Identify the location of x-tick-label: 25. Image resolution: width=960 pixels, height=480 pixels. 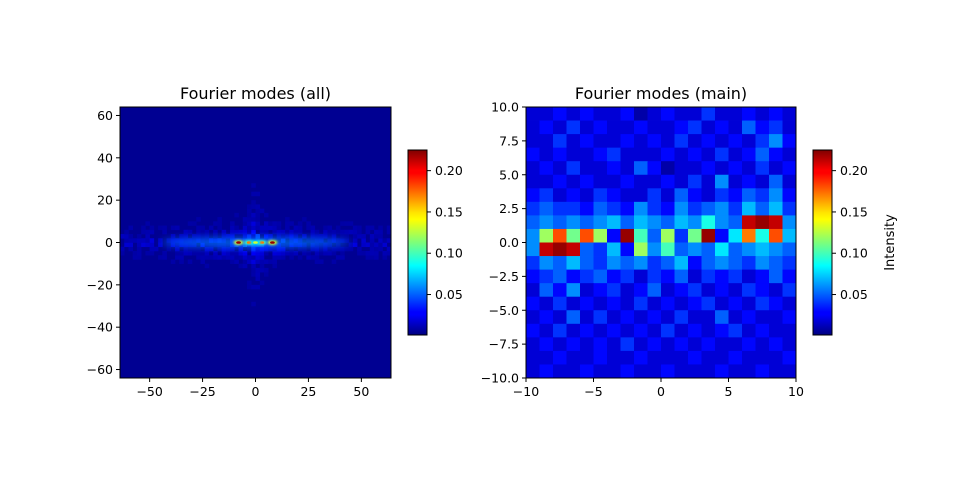
(308, 391).